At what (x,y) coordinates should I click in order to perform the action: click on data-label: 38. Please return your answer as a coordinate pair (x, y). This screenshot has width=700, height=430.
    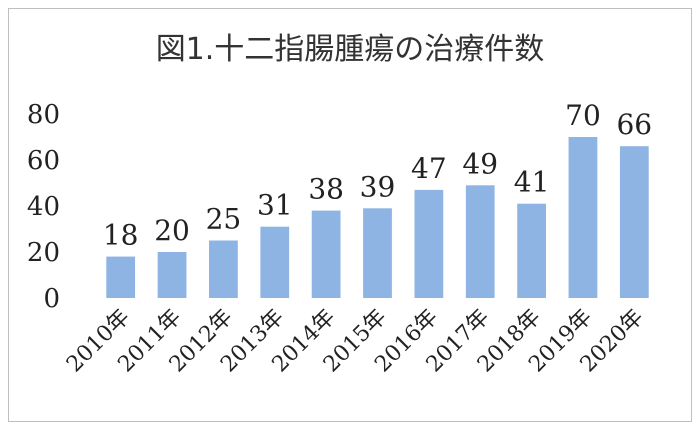
    Looking at the image, I should click on (326, 189).